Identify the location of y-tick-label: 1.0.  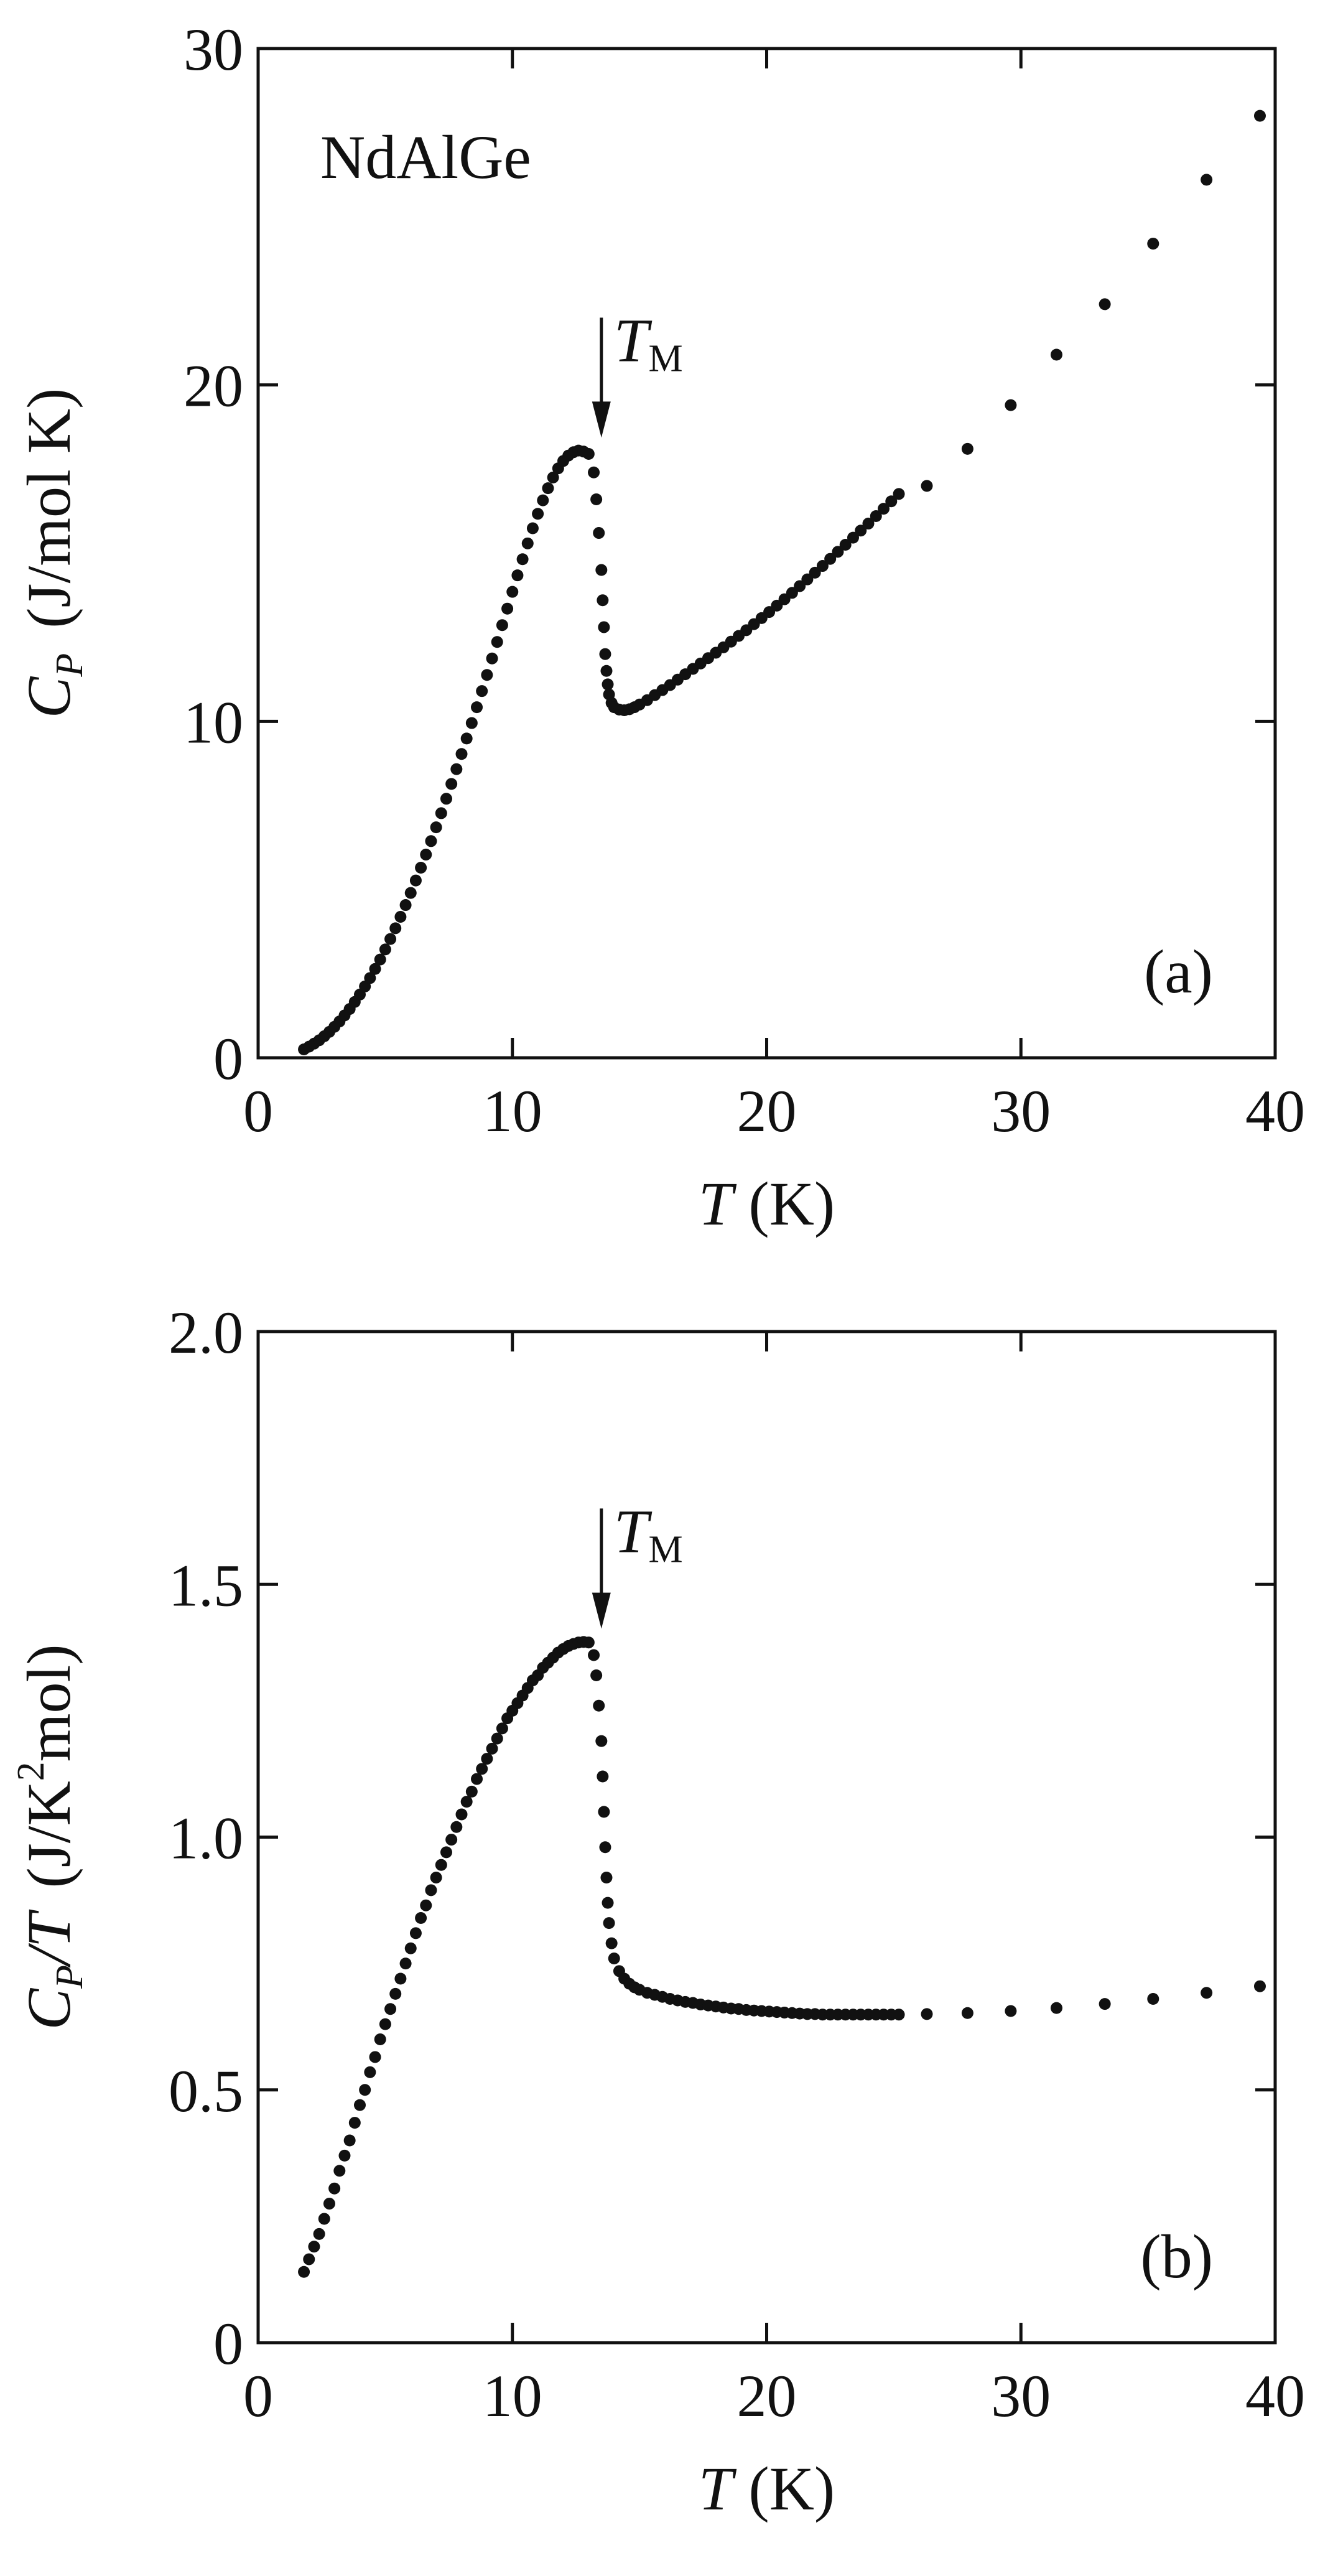
(206, 1839).